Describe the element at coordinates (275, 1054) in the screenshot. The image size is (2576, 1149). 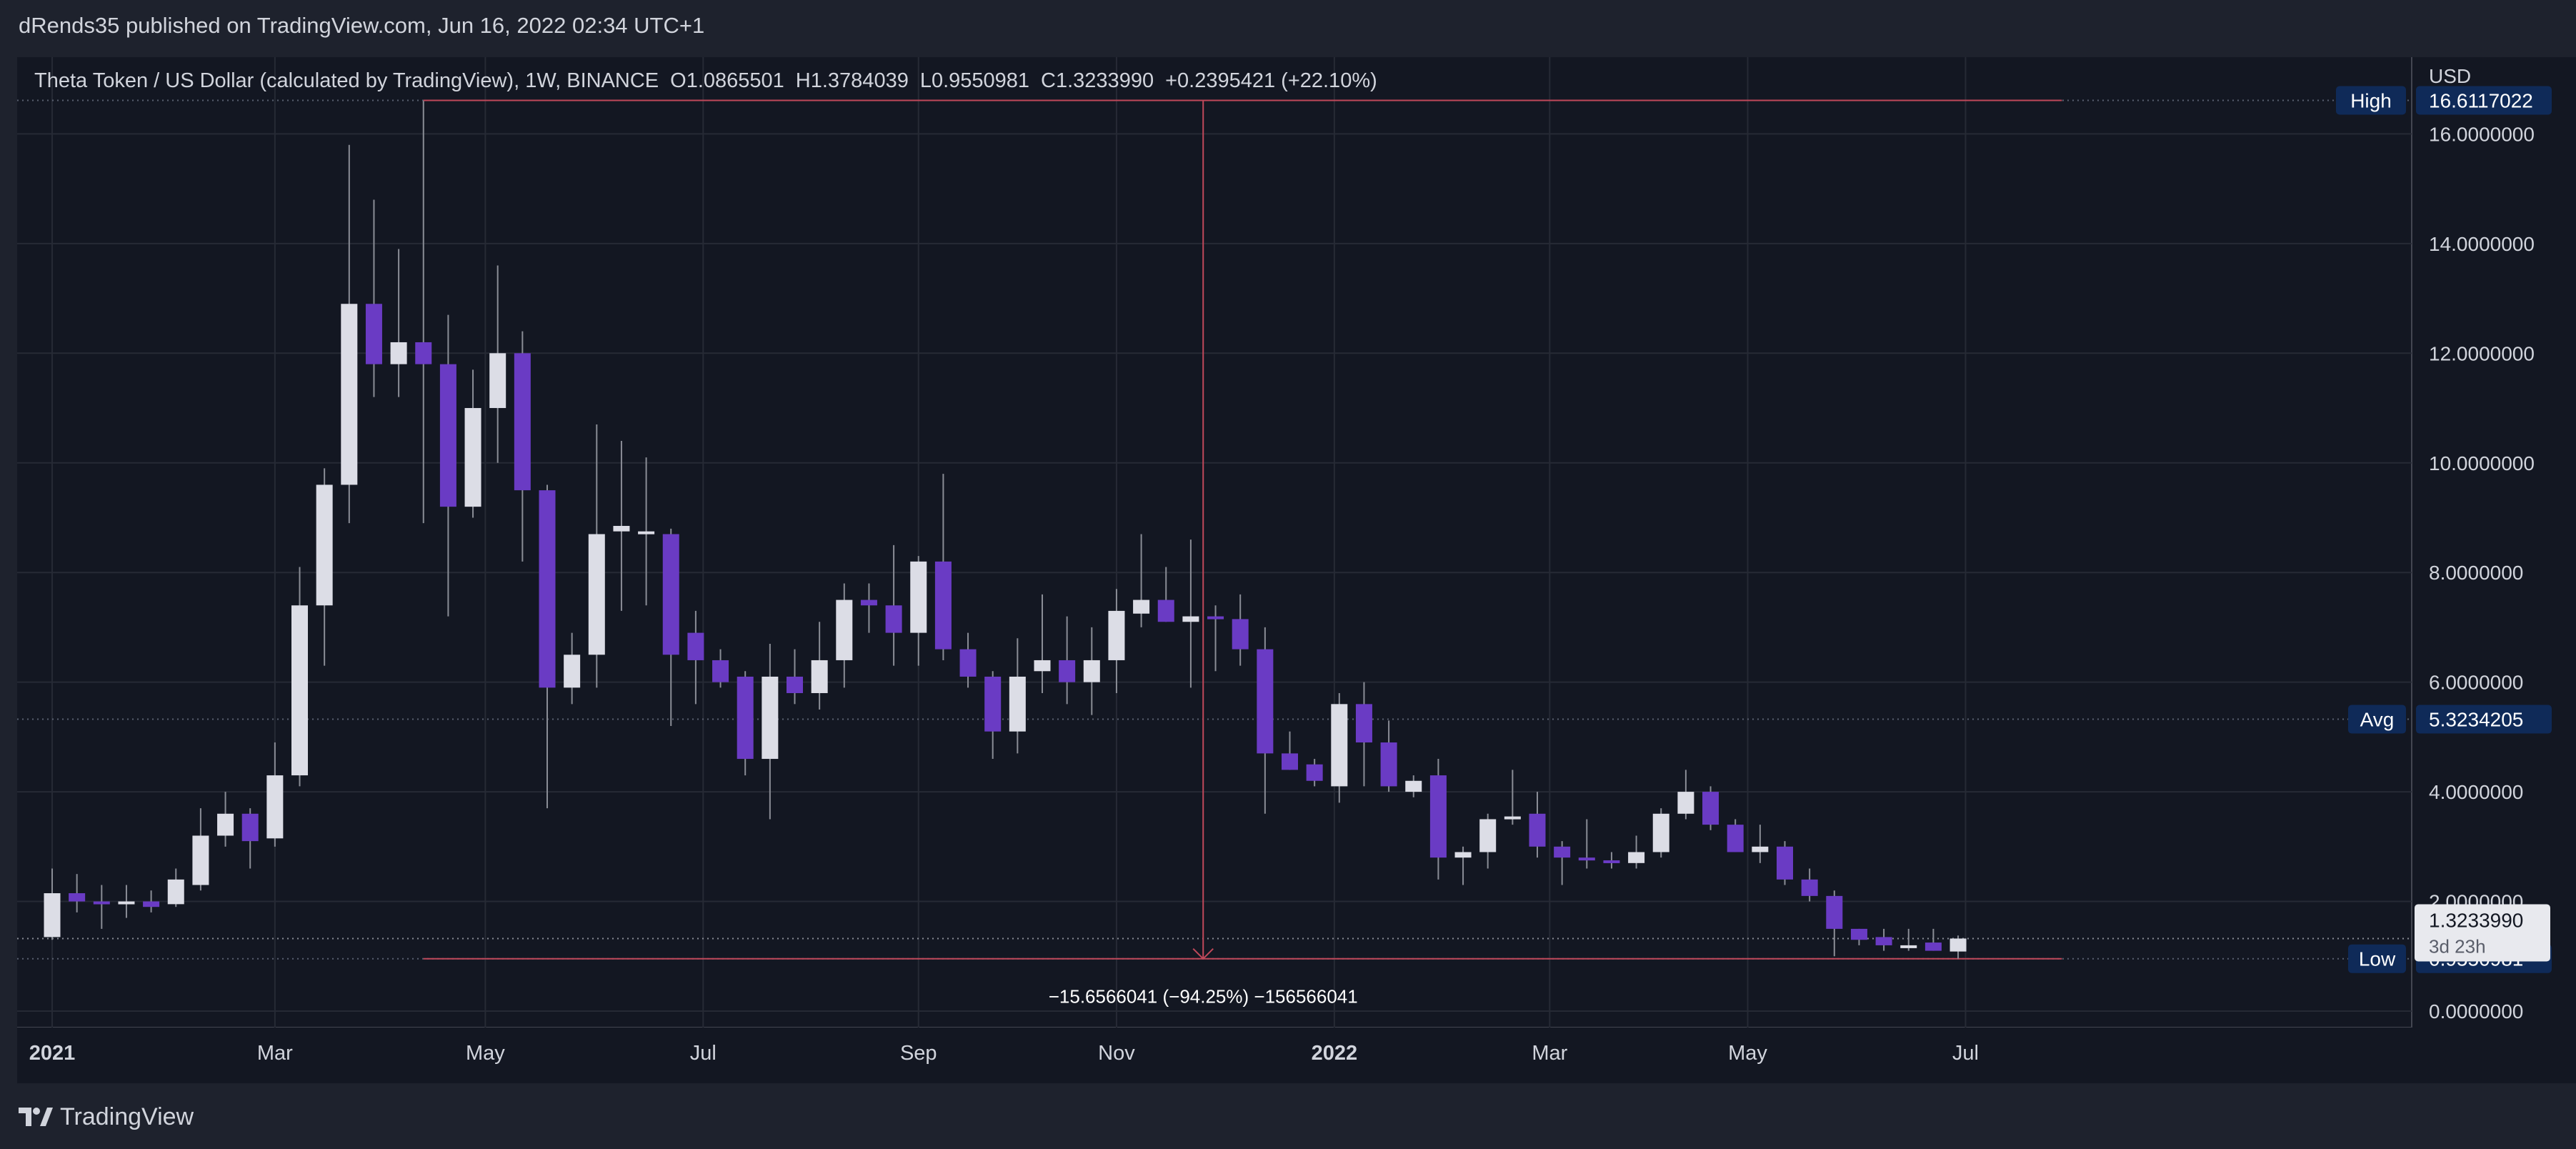
I see `x-tick-label: Mar` at that location.